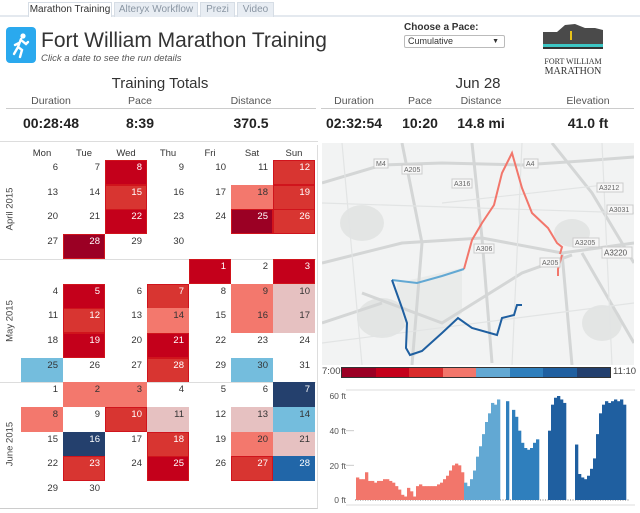  I want to click on tab-alteryx-workflow: Alteryx Workflow, so click(156, 9).